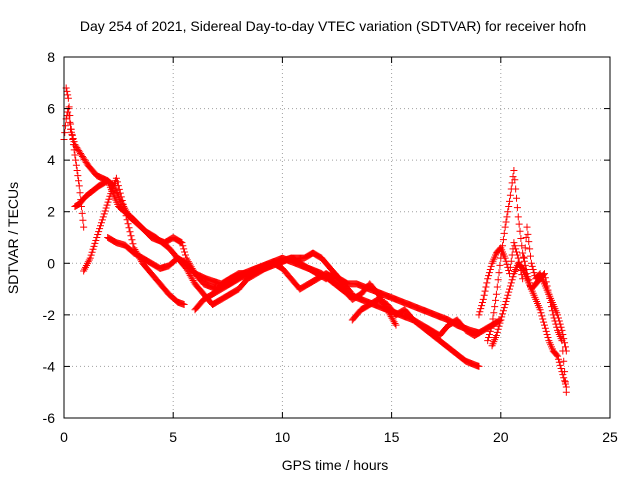  What do you see at coordinates (49, 366) in the screenshot?
I see `y-tick-label: -4` at bounding box center [49, 366].